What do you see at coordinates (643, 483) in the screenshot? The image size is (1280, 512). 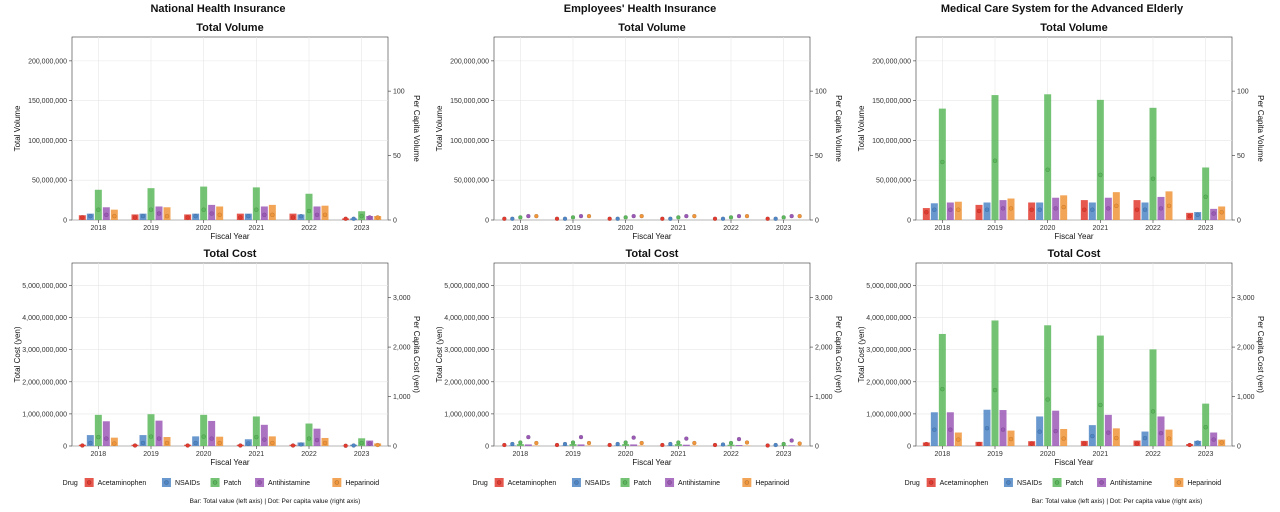 I see `legend-label-patch: Patch` at bounding box center [643, 483].